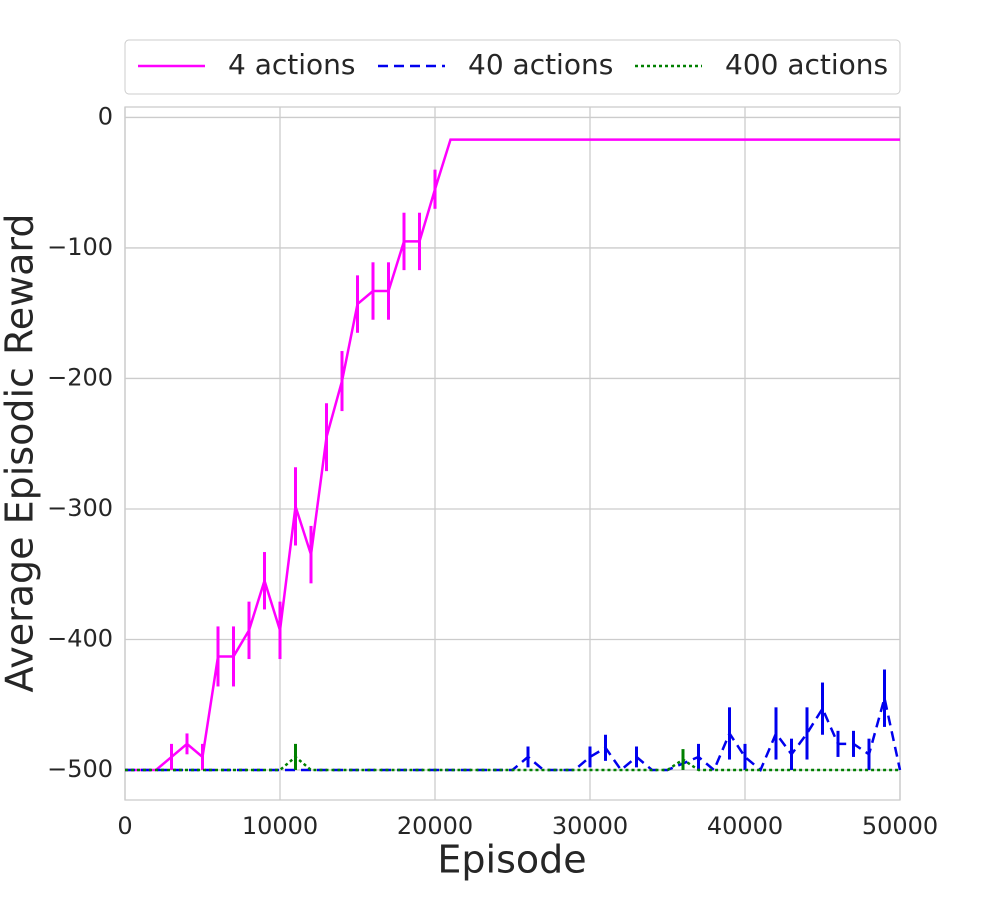 Image resolution: width=1000 pixels, height=900 pixels. Describe the element at coordinates (745, 826) in the screenshot. I see `x-tick-label: 40000` at that location.